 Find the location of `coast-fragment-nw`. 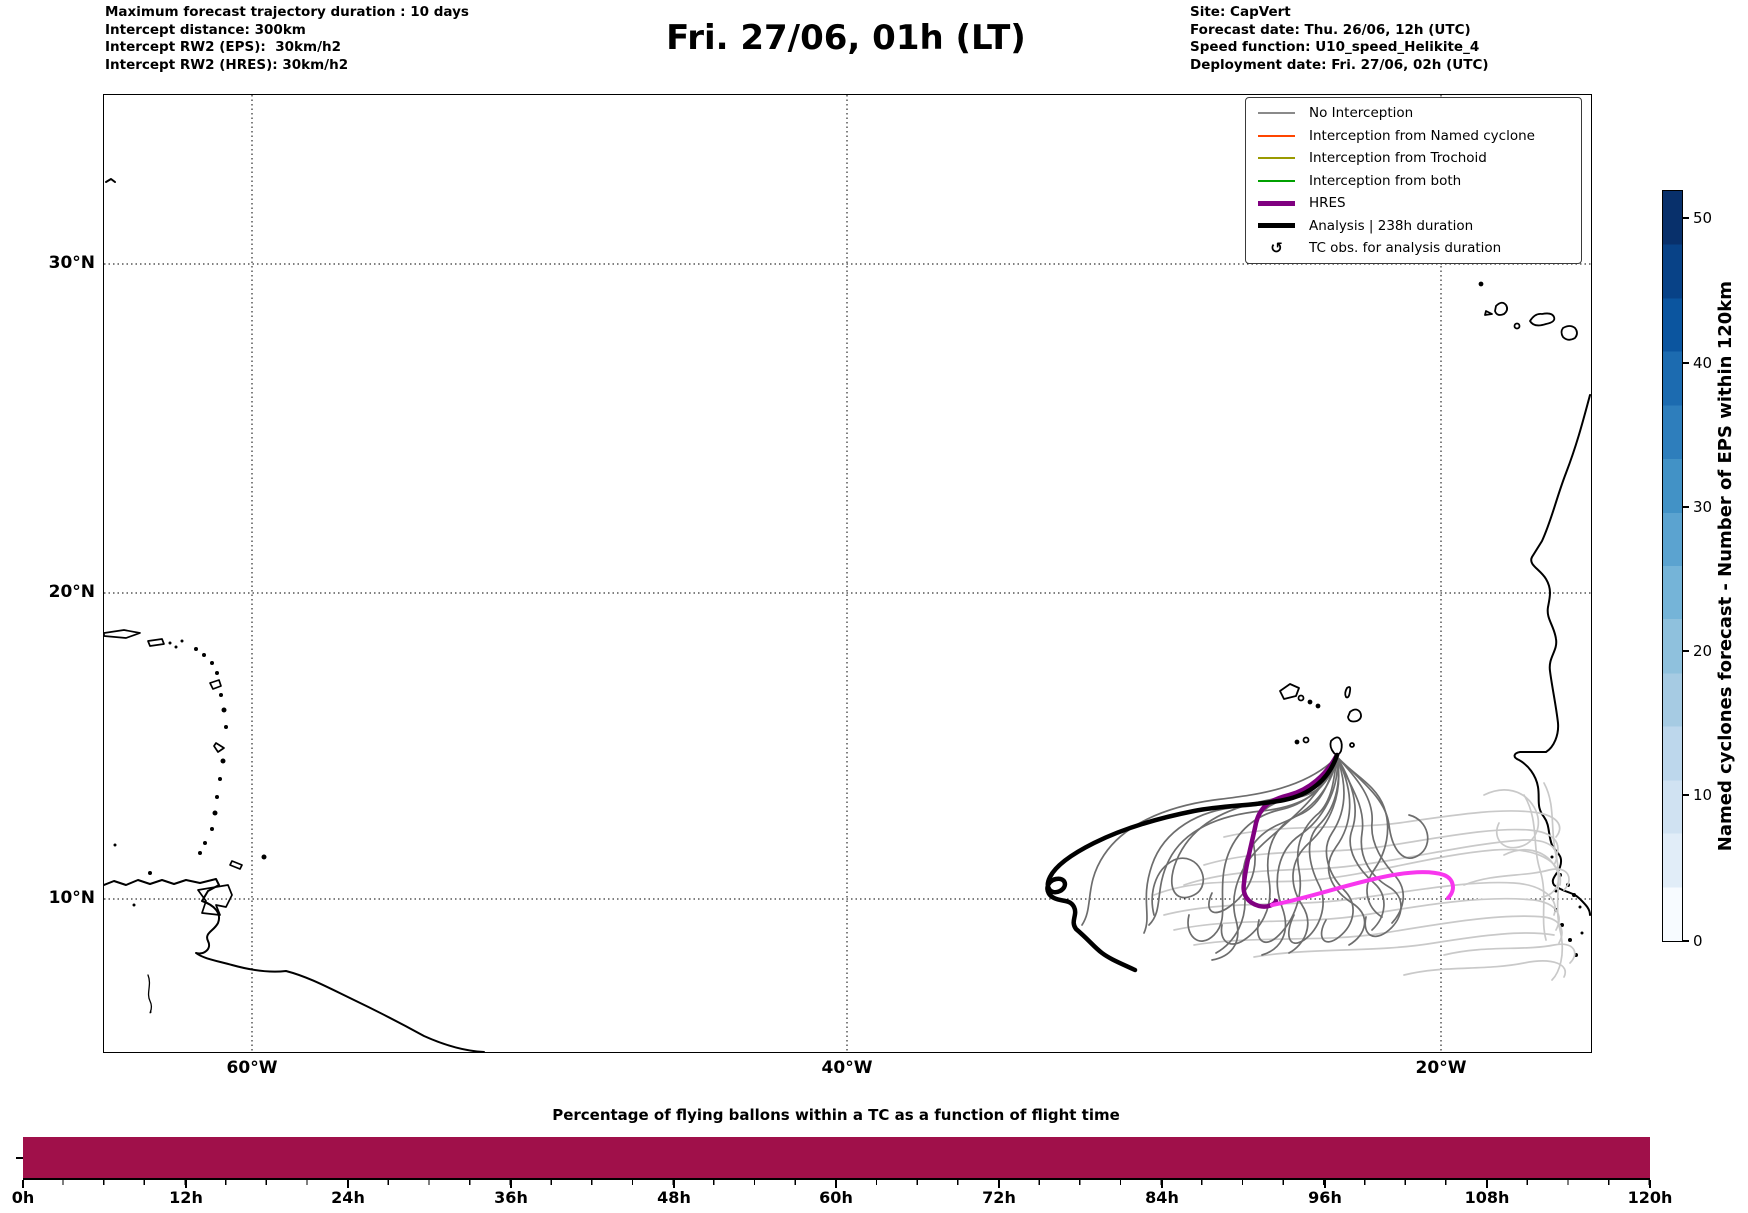

coast-fragment-nw is located at coordinates (110, 180).